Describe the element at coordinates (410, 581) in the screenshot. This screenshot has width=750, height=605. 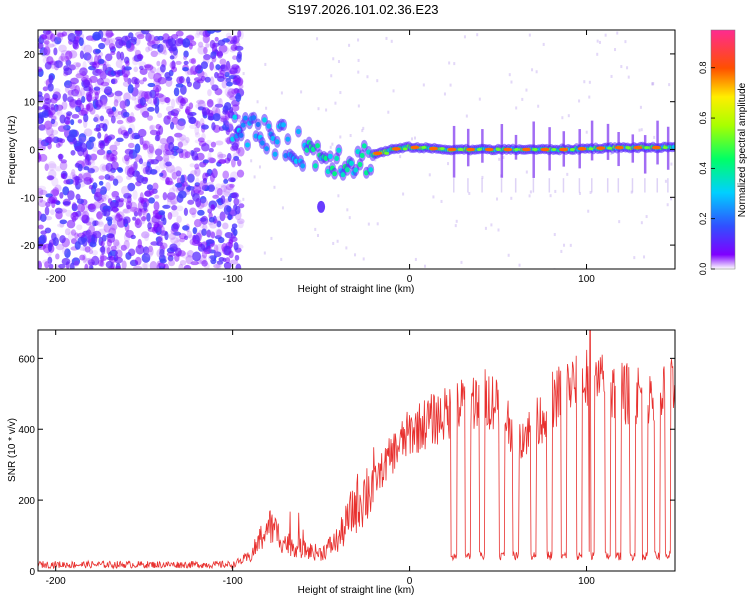
I see `snr-x-tick-label: 0` at that location.